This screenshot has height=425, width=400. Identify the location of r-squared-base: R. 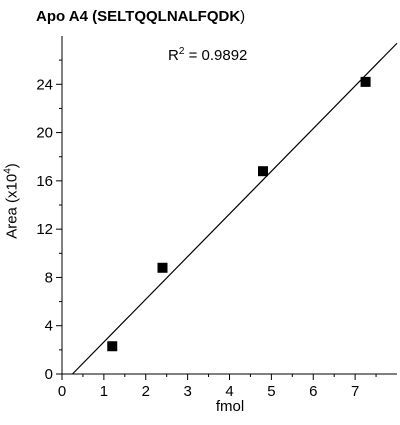
(173, 55).